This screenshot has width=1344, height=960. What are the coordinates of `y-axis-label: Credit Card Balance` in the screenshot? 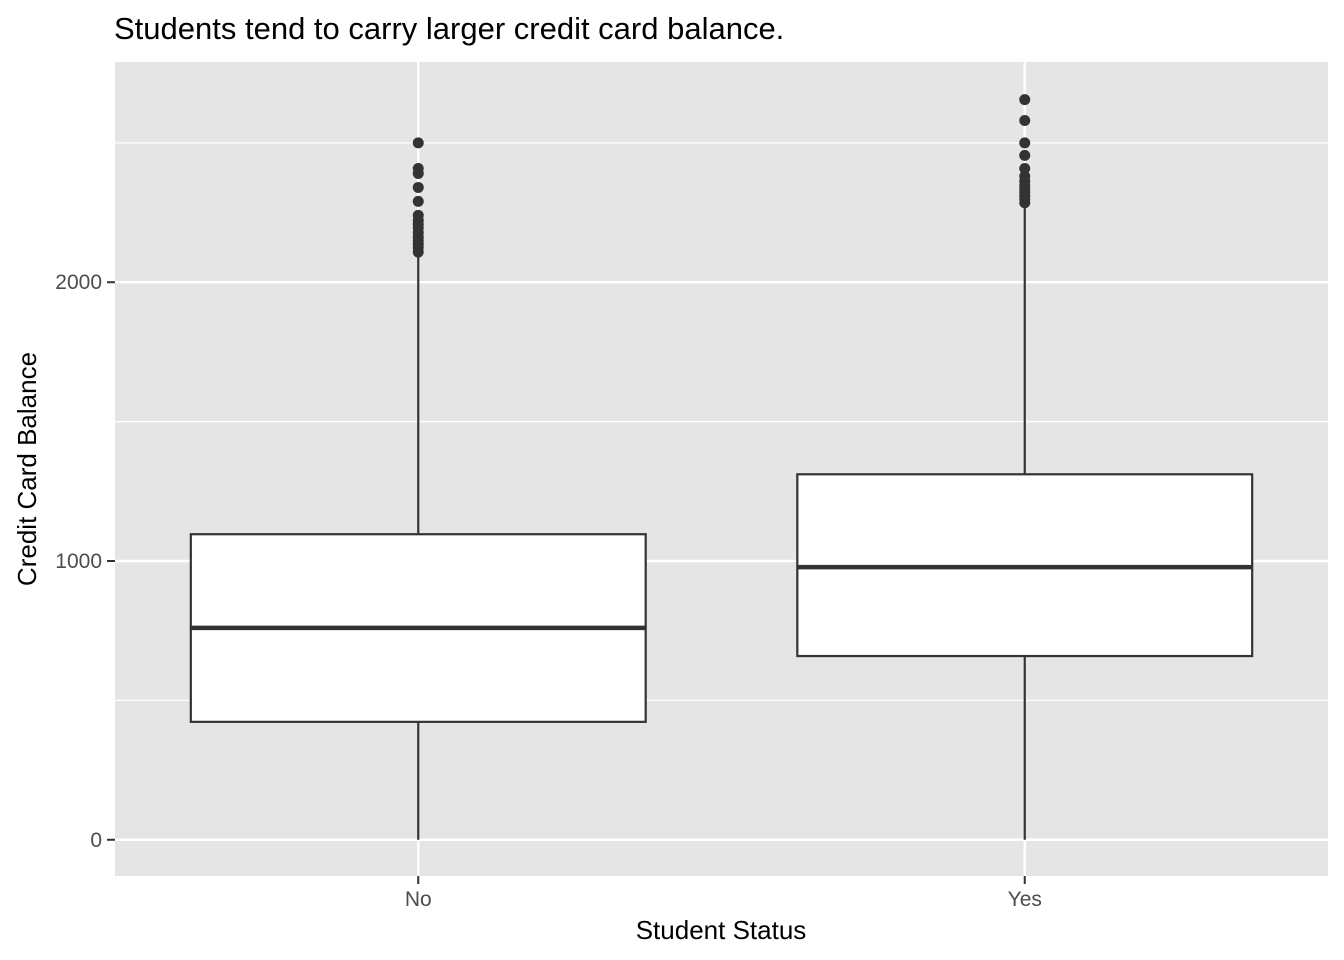 It's located at (27, 469).